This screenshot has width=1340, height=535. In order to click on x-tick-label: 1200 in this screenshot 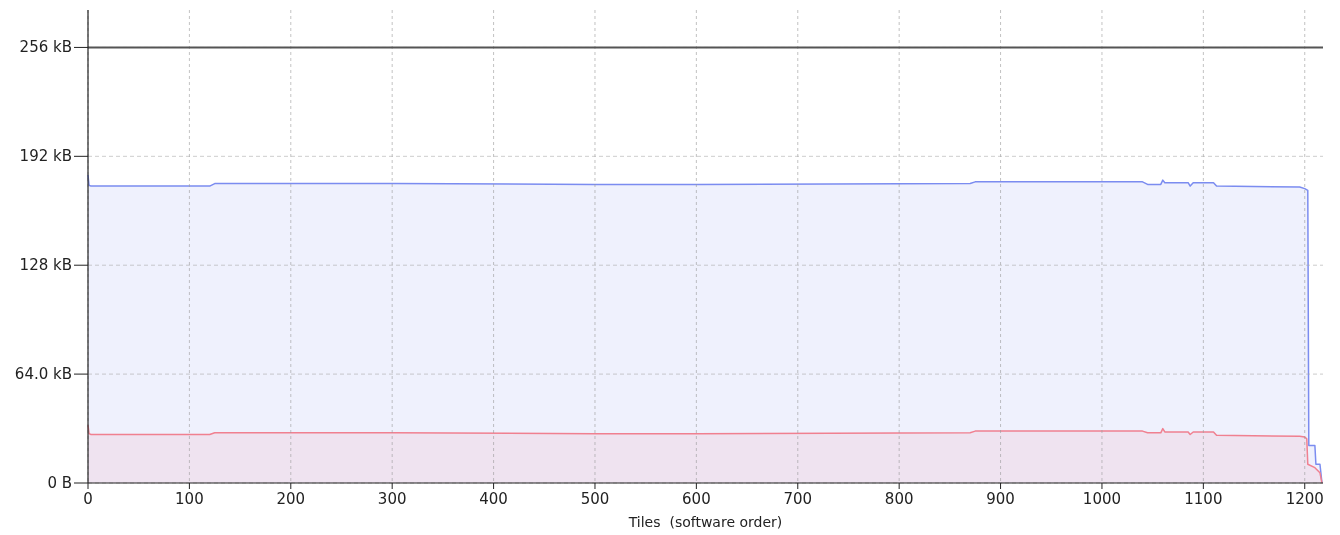, I will do `click(1304, 499)`.